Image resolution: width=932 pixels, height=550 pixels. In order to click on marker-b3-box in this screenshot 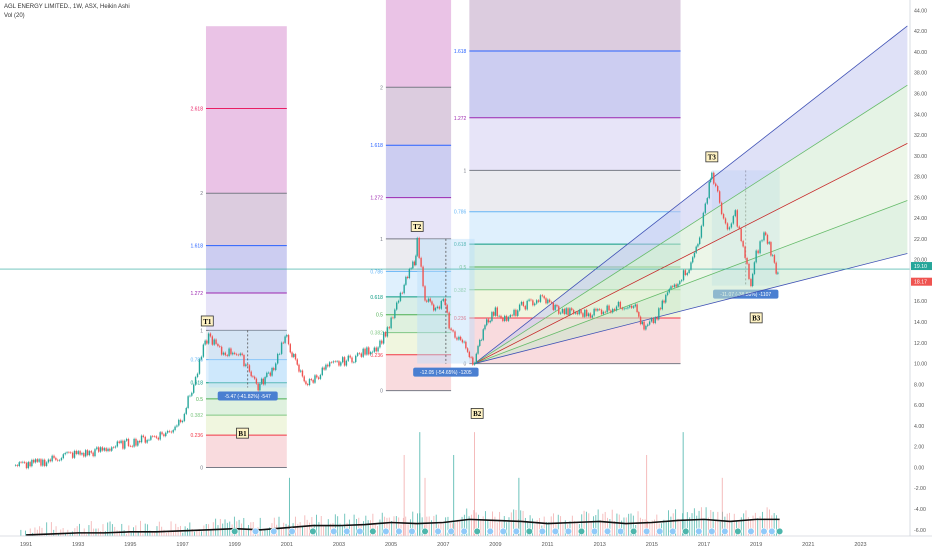, I will do `click(756, 318)`.